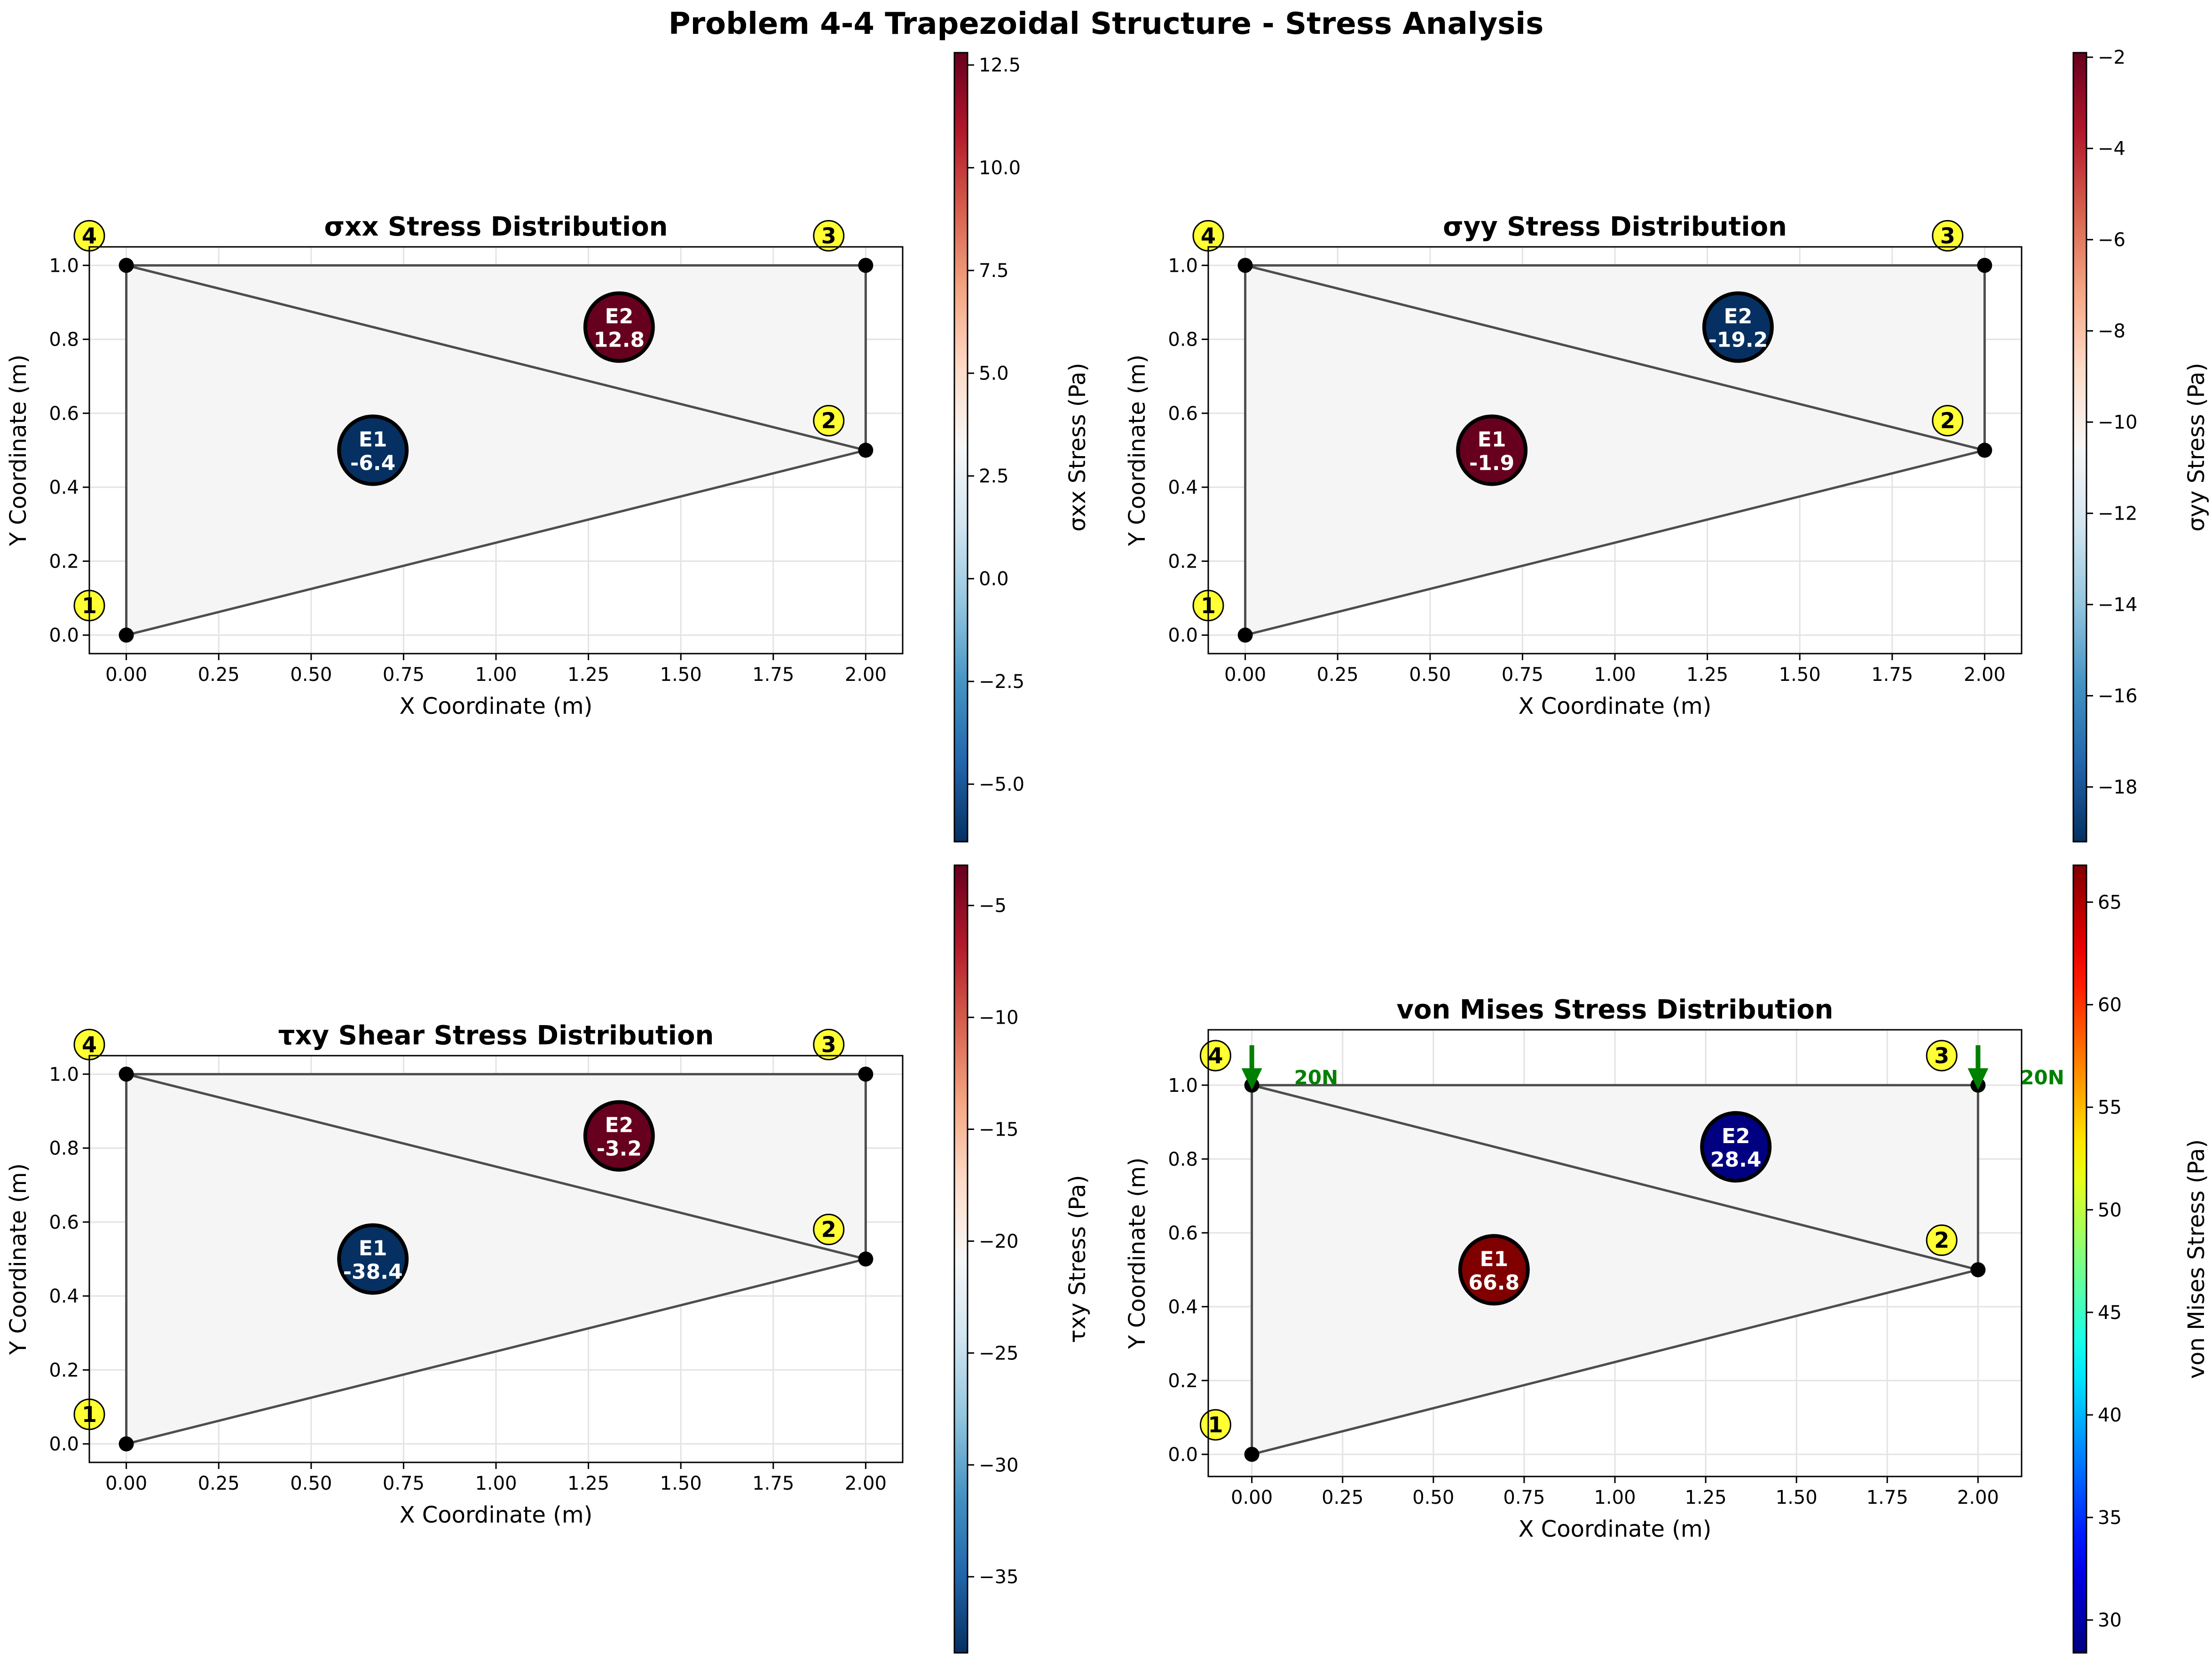 The width and height of the screenshot is (2212, 1666). I want to click on colorbar-tick-label: 60, so click(2110, 1006).